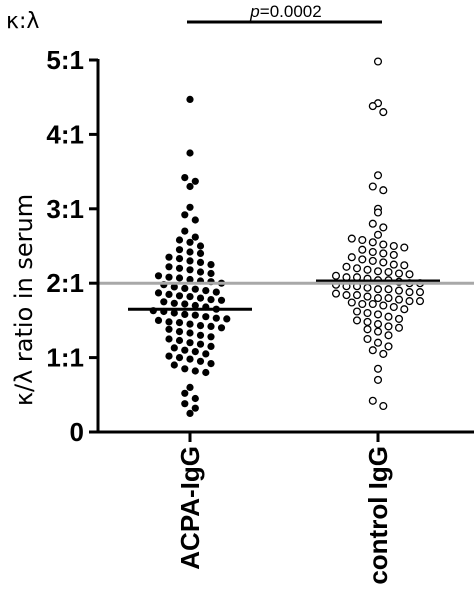 Image resolution: width=474 pixels, height=600 pixels. What do you see at coordinates (65, 134) in the screenshot?
I see `y-tick-label: 4:1` at bounding box center [65, 134].